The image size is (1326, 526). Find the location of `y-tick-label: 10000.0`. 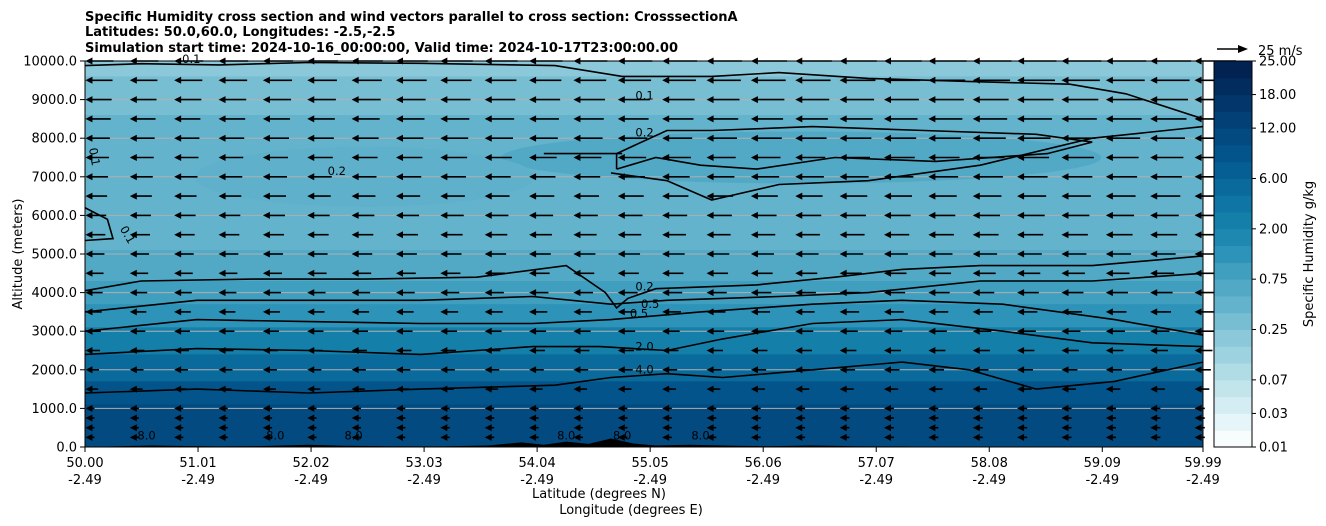

y-tick-label: 10000.0 is located at coordinates (50, 62).